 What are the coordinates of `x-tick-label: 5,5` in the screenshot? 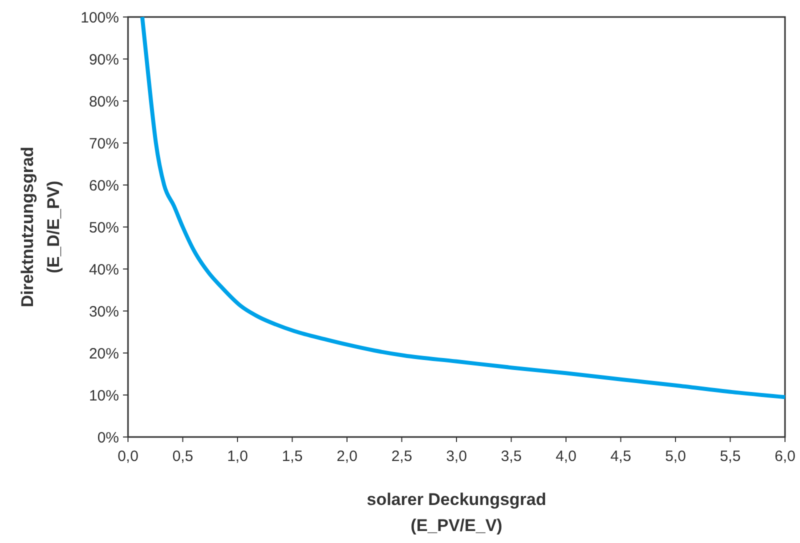 It's located at (730, 456).